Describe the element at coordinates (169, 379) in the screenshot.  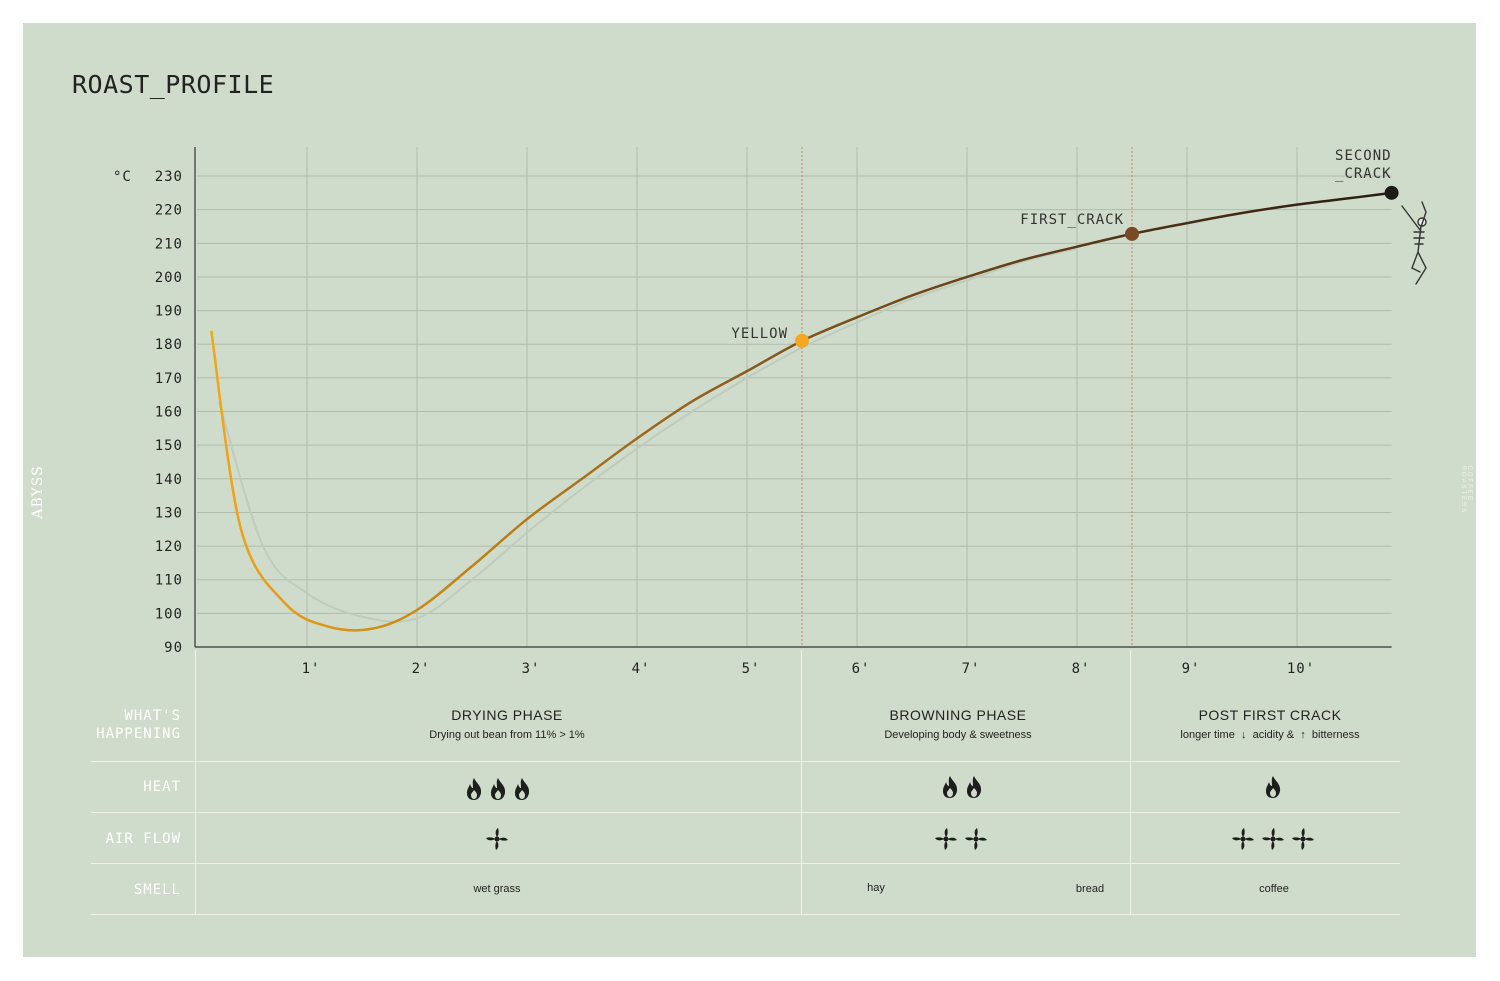
I see `y-tick-label: 170` at that location.